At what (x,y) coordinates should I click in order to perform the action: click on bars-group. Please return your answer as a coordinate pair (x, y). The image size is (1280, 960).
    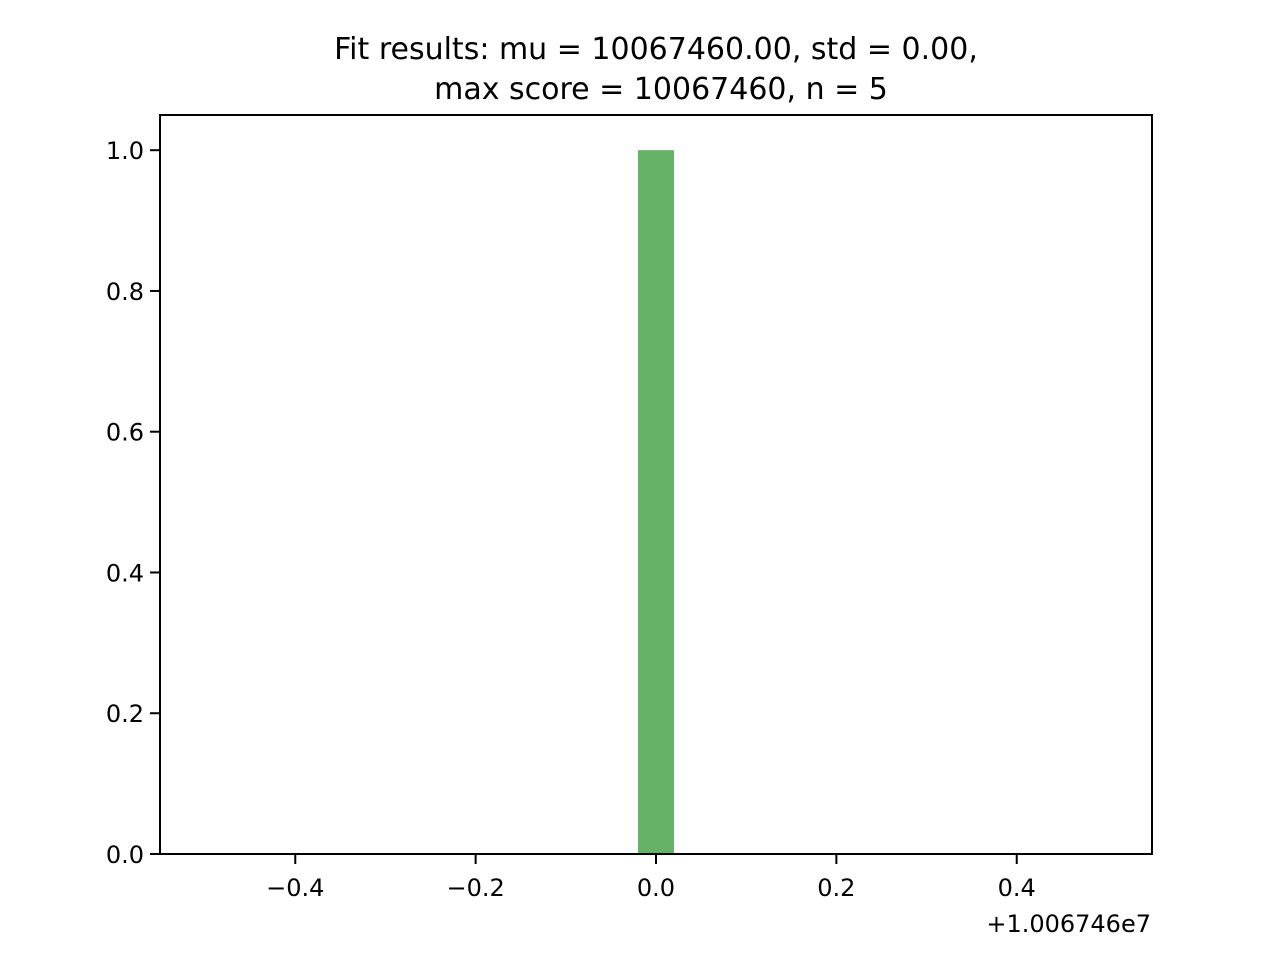
    Looking at the image, I should click on (656, 502).